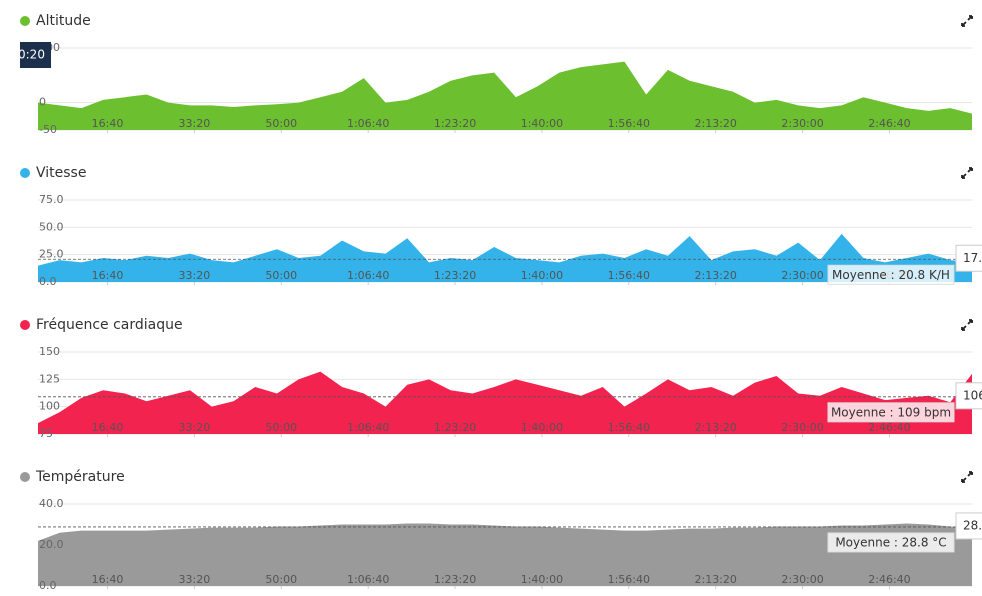 The image size is (982, 596). What do you see at coordinates (51, 226) in the screenshot?
I see `y-tick-label: 50.0` at bounding box center [51, 226].